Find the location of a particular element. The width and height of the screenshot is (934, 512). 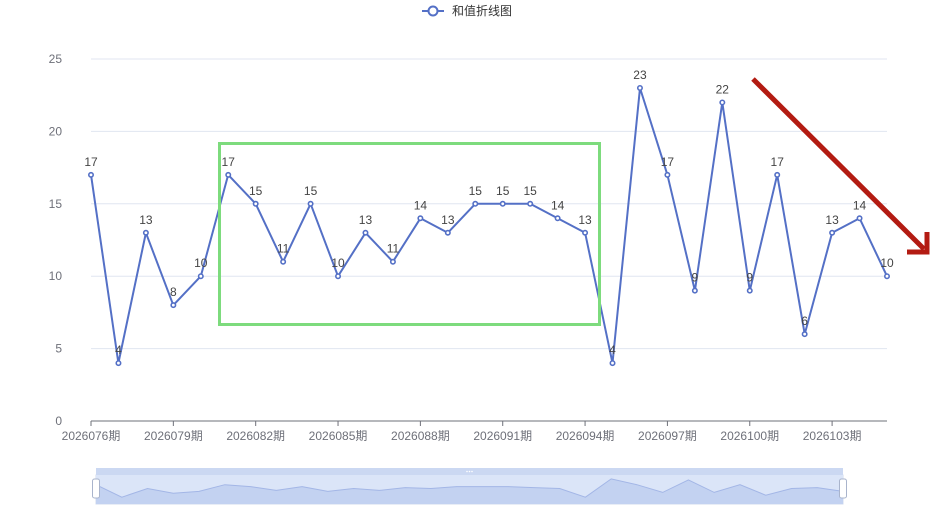

data-label: 6 is located at coordinates (804, 321).